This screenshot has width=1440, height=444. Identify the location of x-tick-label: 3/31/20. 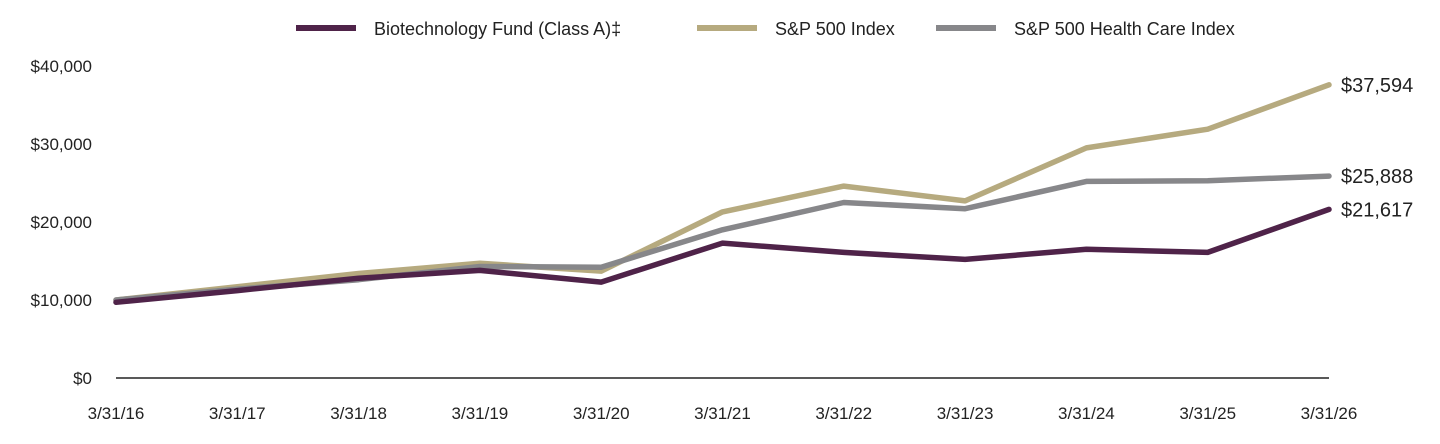
(601, 413).